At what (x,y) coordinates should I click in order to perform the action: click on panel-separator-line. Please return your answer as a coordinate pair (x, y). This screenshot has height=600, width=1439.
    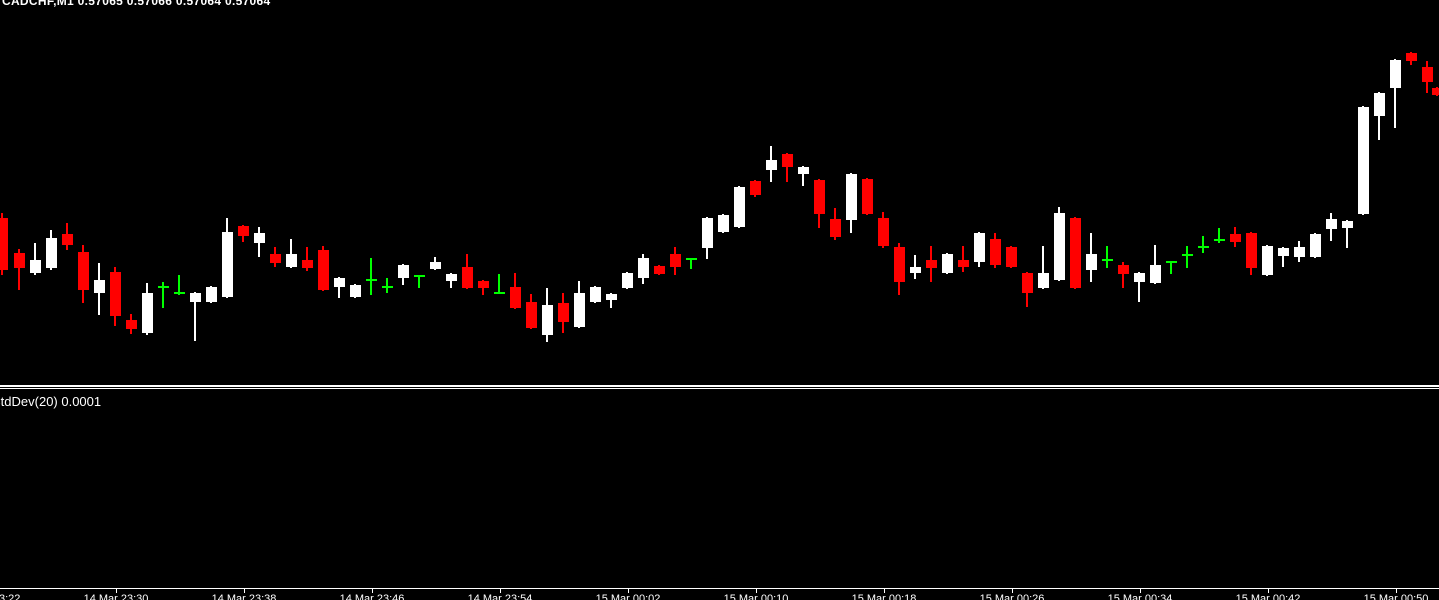
    Looking at the image, I should click on (719, 388).